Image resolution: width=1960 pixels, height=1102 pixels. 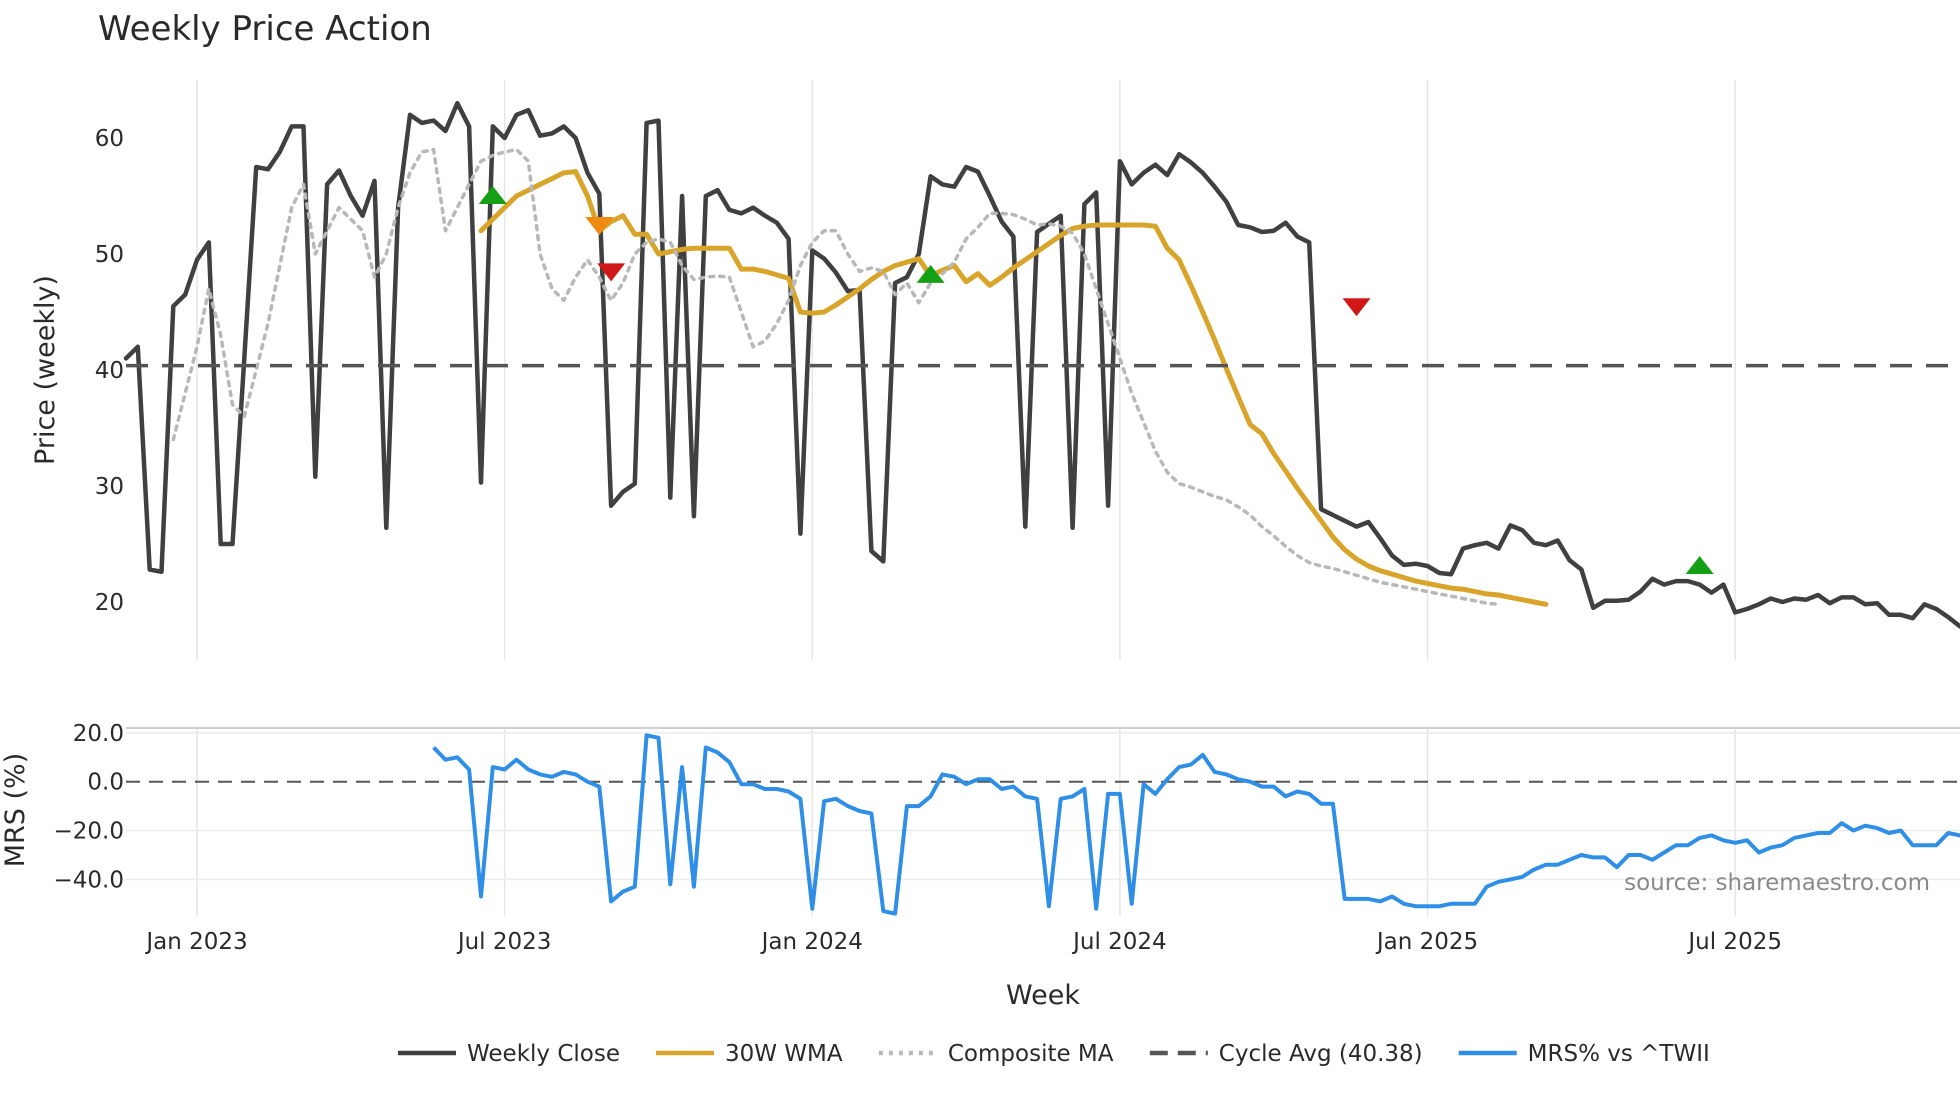 I want to click on mrs-y-axis-title: MRS (%), so click(x=15, y=810).